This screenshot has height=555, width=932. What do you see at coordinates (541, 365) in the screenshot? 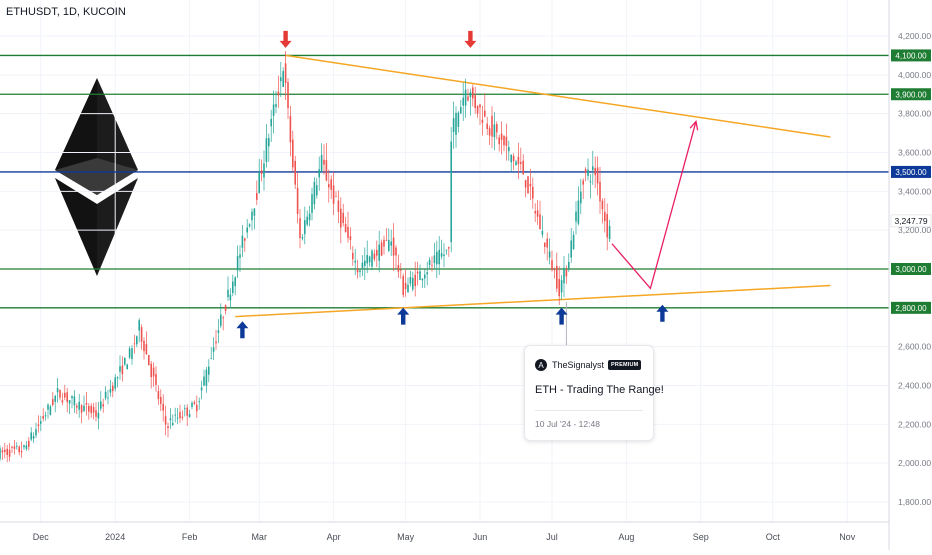
I see `author-avatar: A` at bounding box center [541, 365].